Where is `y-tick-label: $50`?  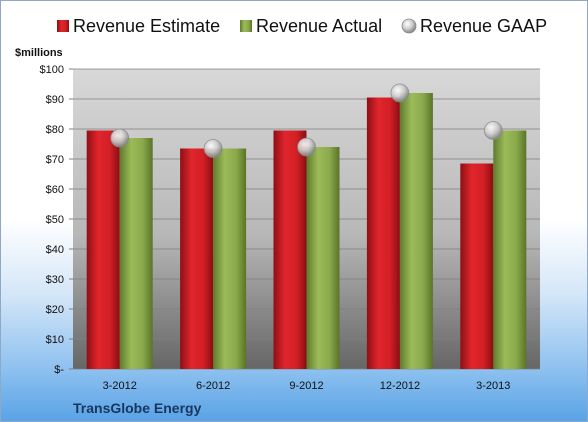 y-tick-label: $50 is located at coordinates (55, 220).